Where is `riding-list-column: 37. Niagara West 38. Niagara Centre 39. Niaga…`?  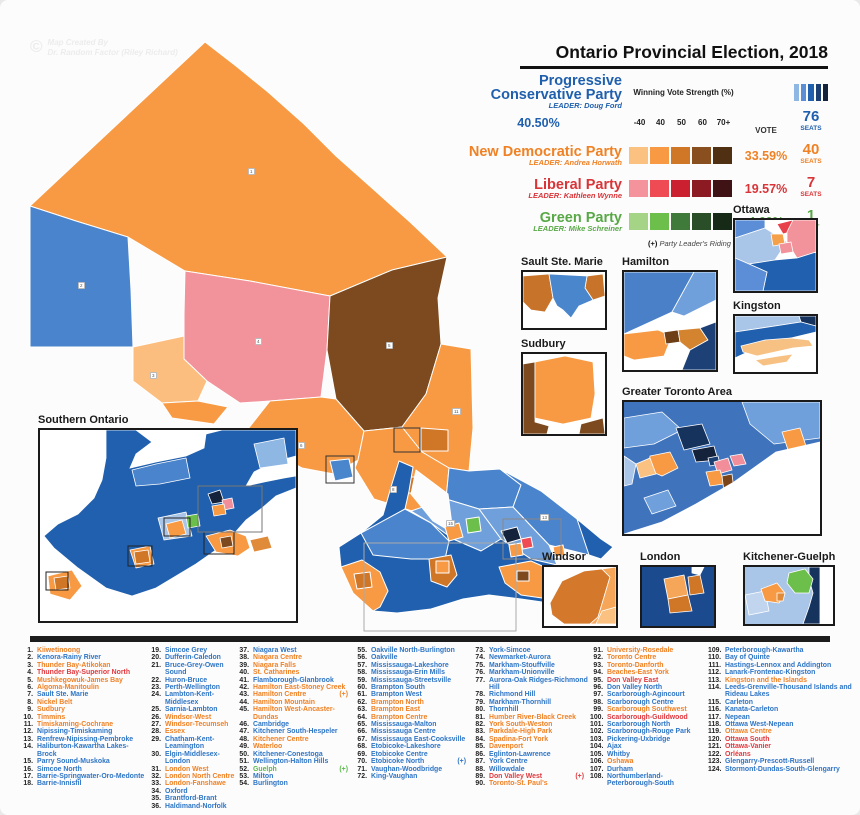 riding-list-column: 37. Niagara West 38. Niagara Centre 39. Niaga… is located at coordinates (295, 728).